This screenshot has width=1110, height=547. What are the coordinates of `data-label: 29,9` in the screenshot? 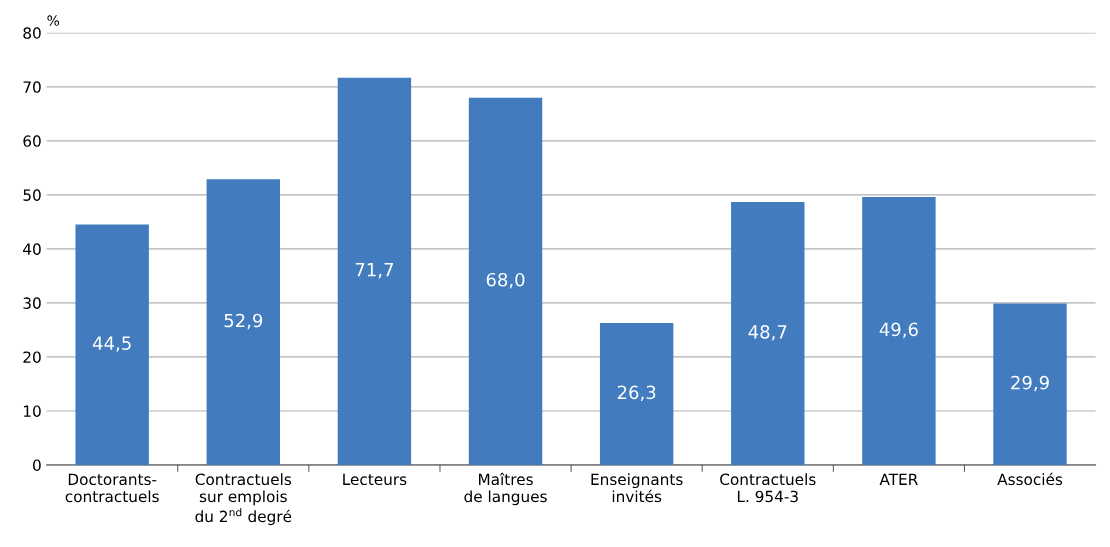 It's located at (1030, 383).